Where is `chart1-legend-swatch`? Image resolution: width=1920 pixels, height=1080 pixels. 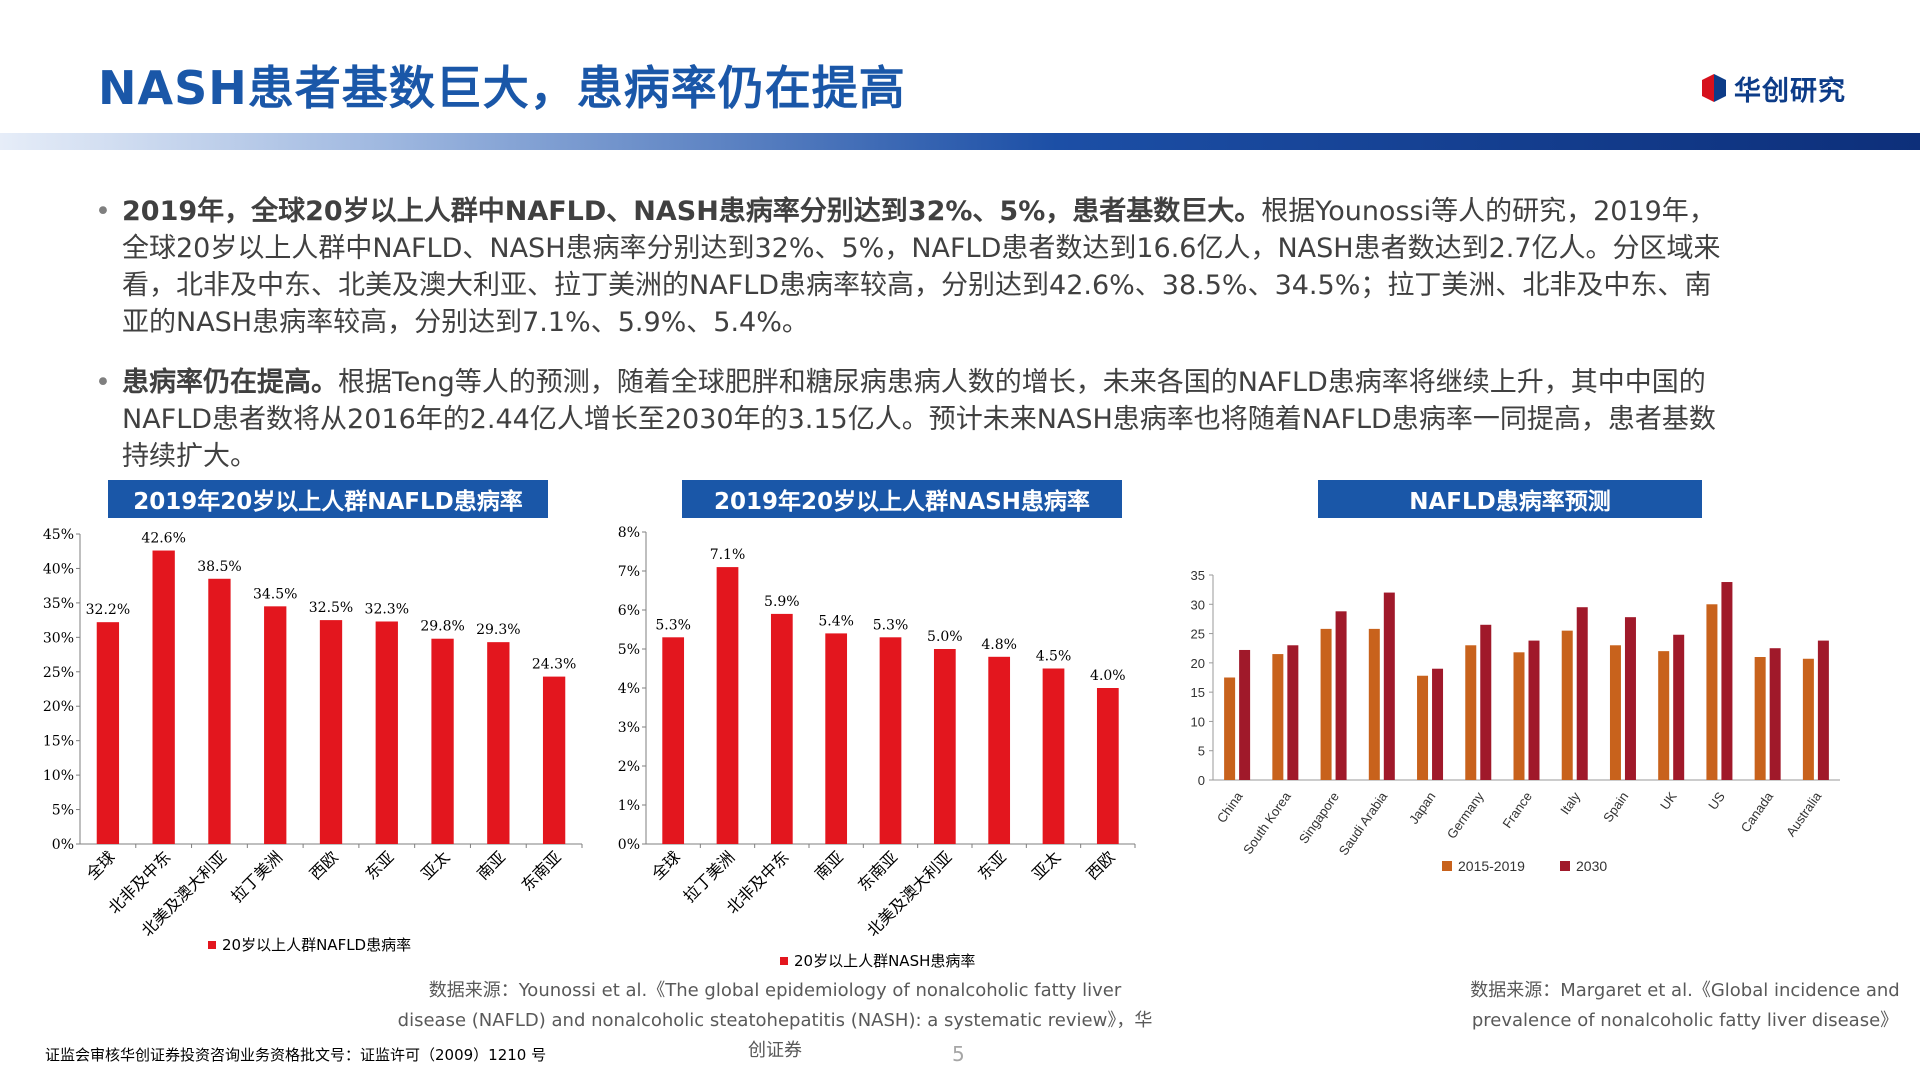 chart1-legend-swatch is located at coordinates (212, 945).